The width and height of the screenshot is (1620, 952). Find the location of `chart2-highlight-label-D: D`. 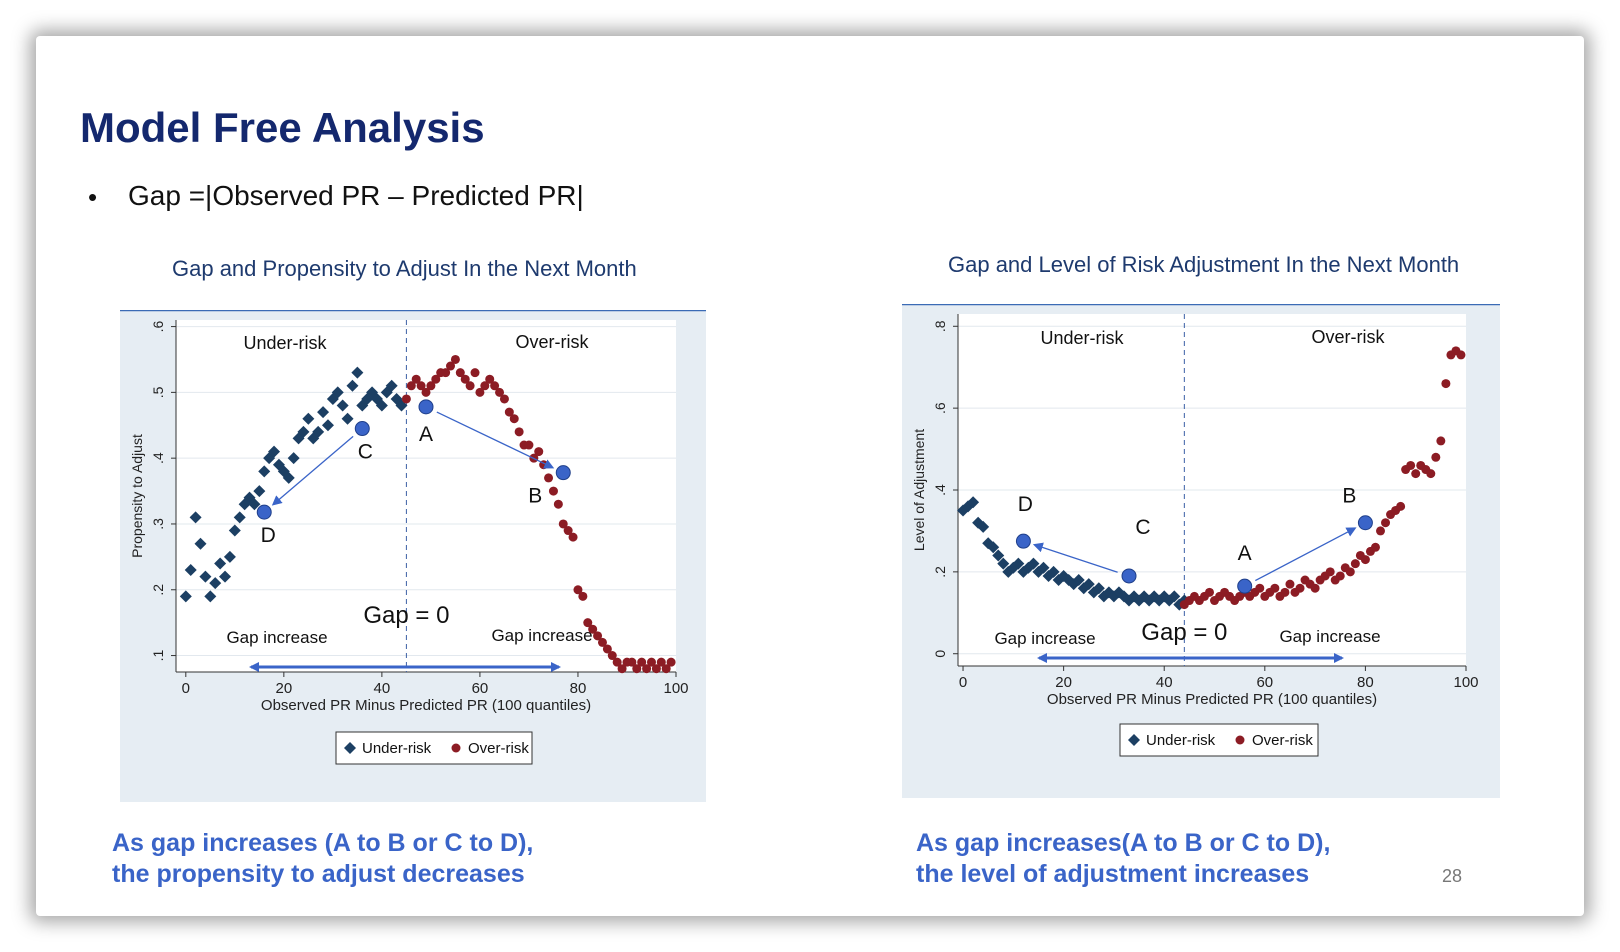

chart2-highlight-label-D: D is located at coordinates (1025, 504).